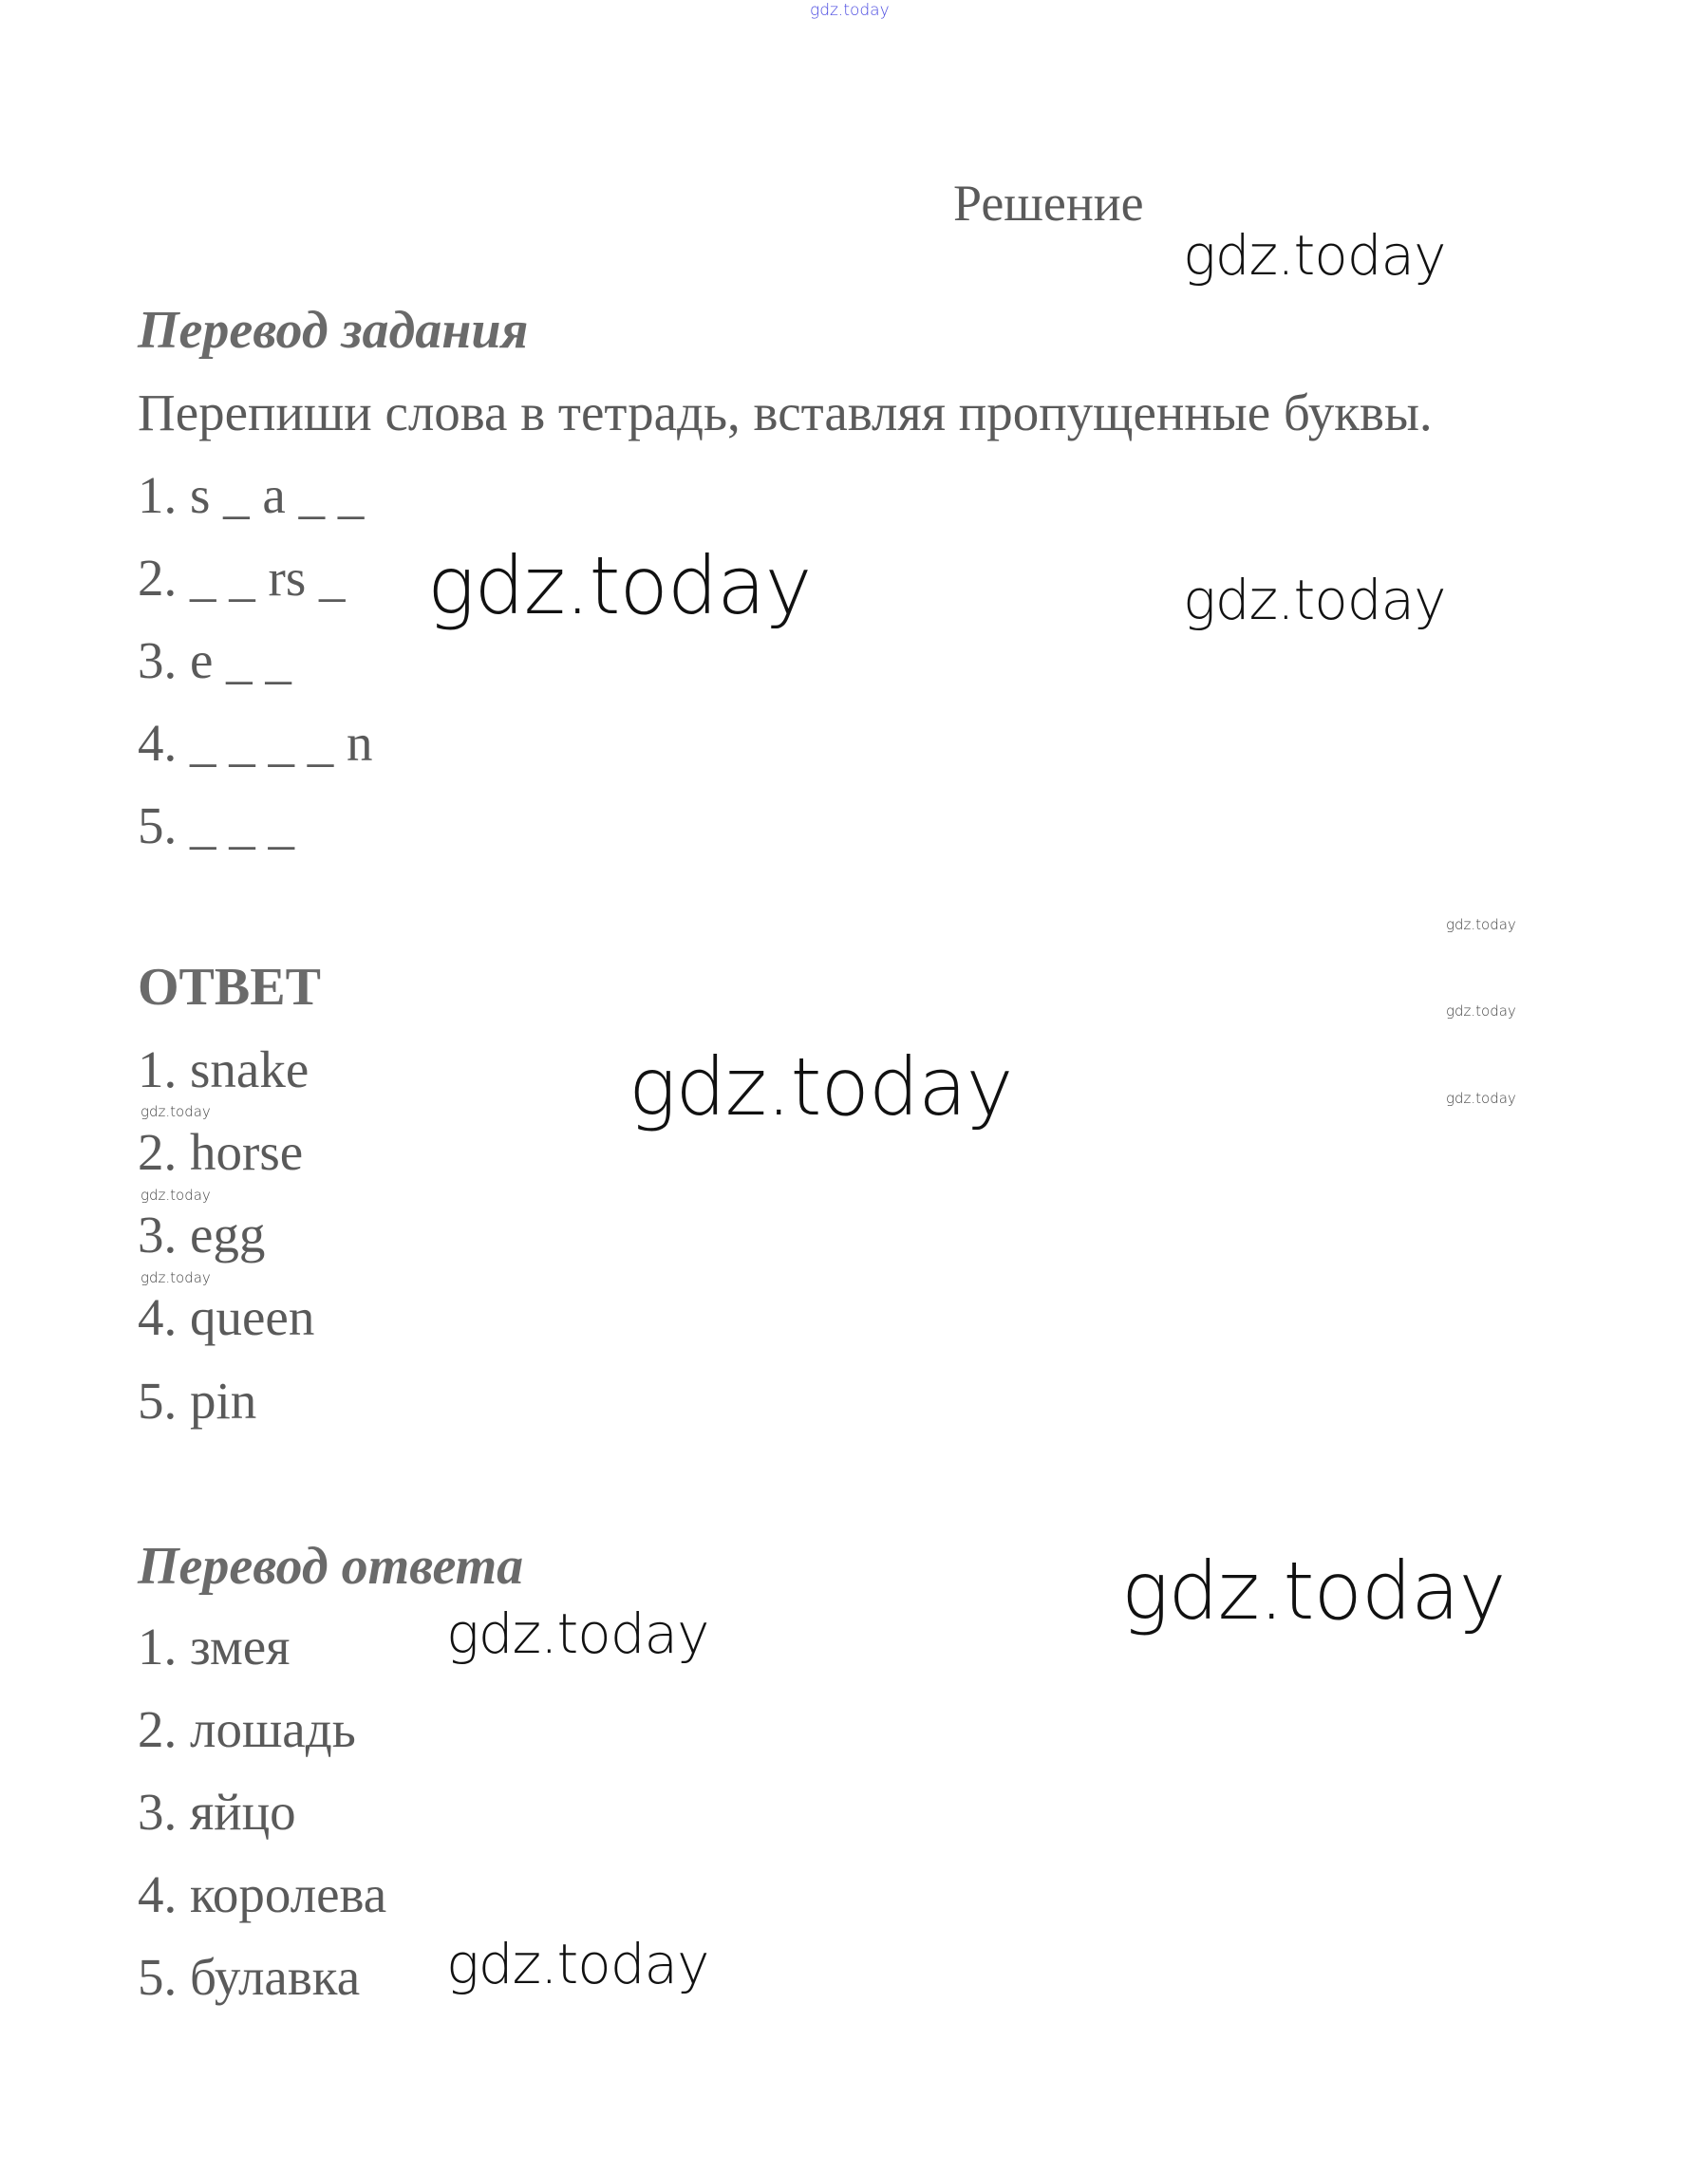  I want to click on translation-item: 4. королева, so click(262, 1894).